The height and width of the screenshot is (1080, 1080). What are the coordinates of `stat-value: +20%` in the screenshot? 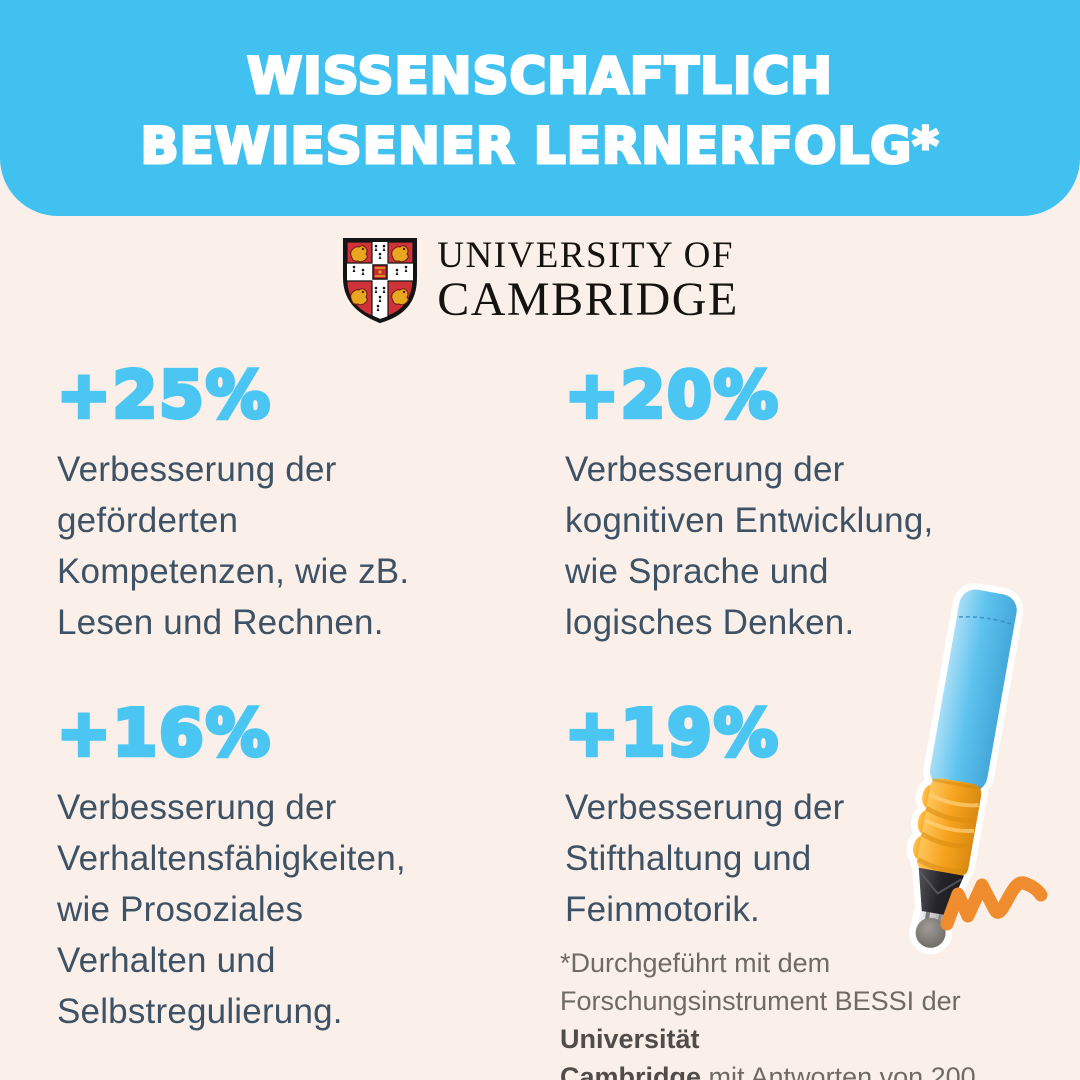 It's located at (671, 396).